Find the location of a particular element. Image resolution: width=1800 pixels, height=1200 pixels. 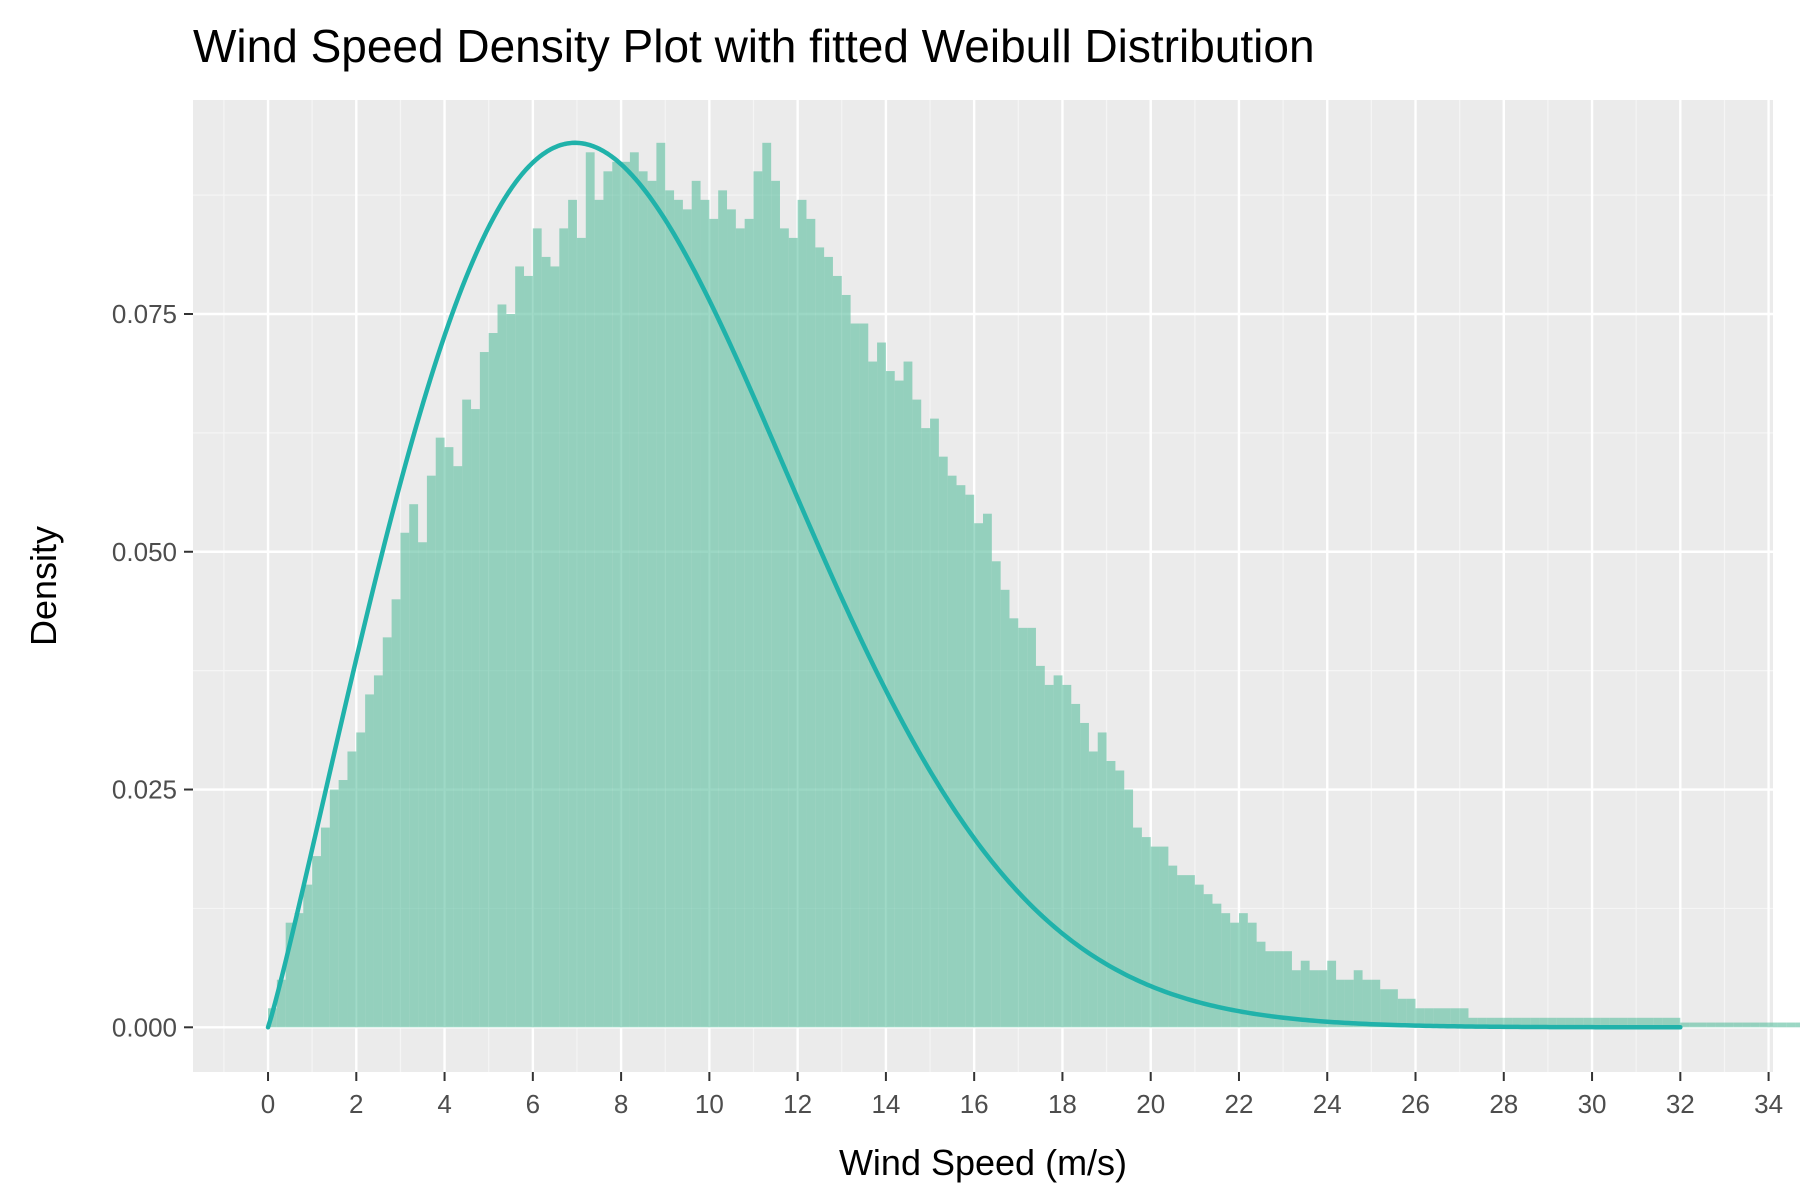

x-tick-label: 2 is located at coordinates (356, 1104).